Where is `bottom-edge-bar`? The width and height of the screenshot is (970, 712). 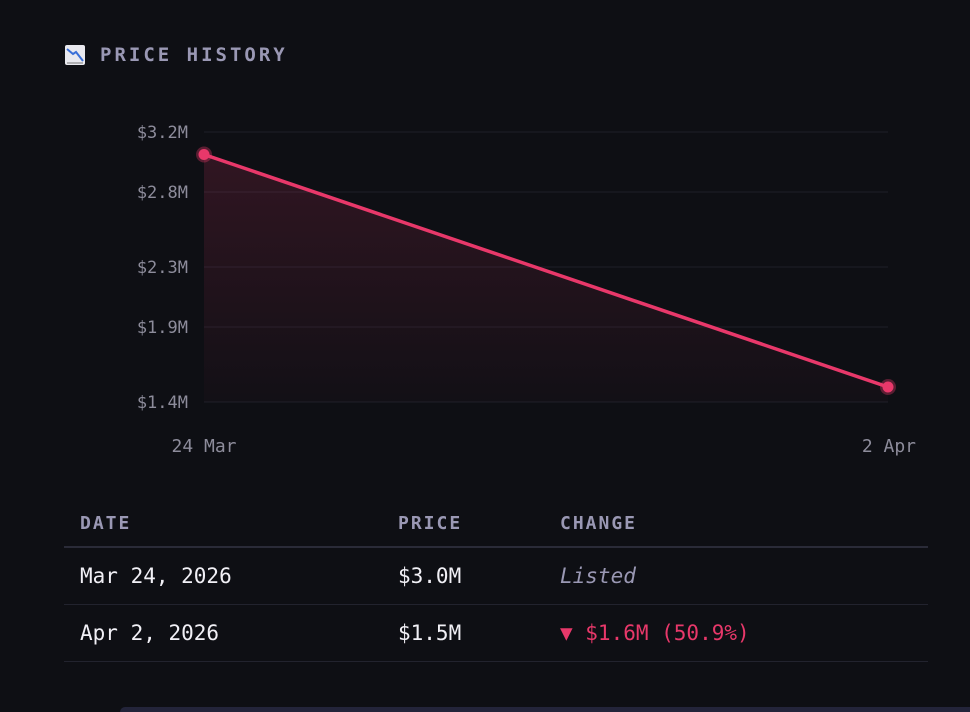
bottom-edge-bar is located at coordinates (545, 709).